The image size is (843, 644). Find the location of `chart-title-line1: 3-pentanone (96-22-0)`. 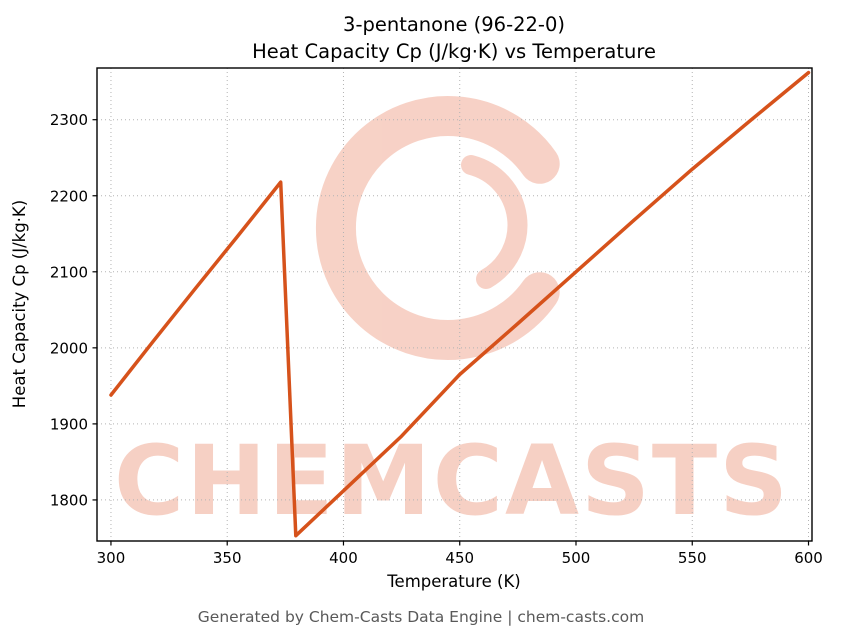

chart-title-line1: 3-pentanone (96-22-0) is located at coordinates (454, 24).